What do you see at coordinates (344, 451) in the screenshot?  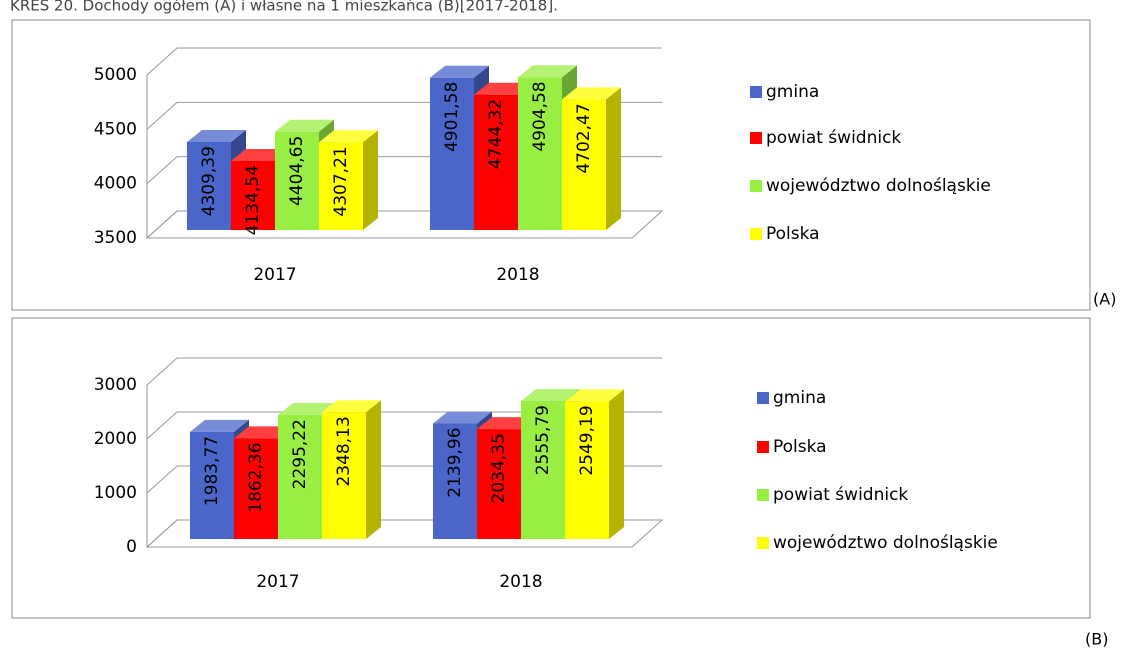 I see `value-label: 2348,13` at bounding box center [344, 451].